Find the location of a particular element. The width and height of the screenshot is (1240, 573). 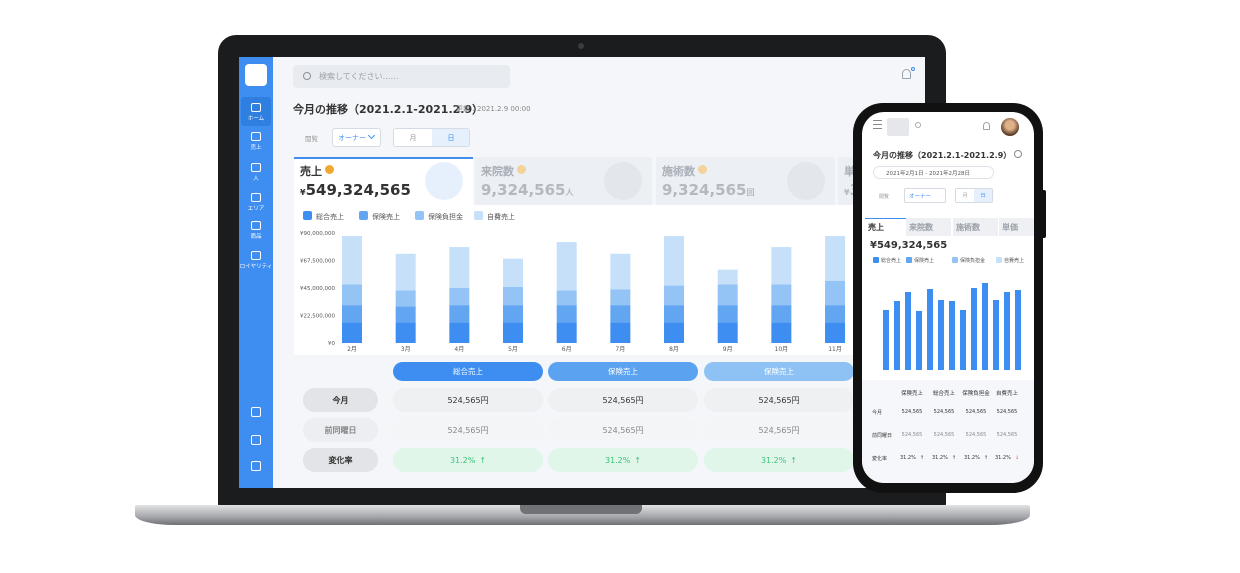

tab-label: 来院数 is located at coordinates (921, 227).